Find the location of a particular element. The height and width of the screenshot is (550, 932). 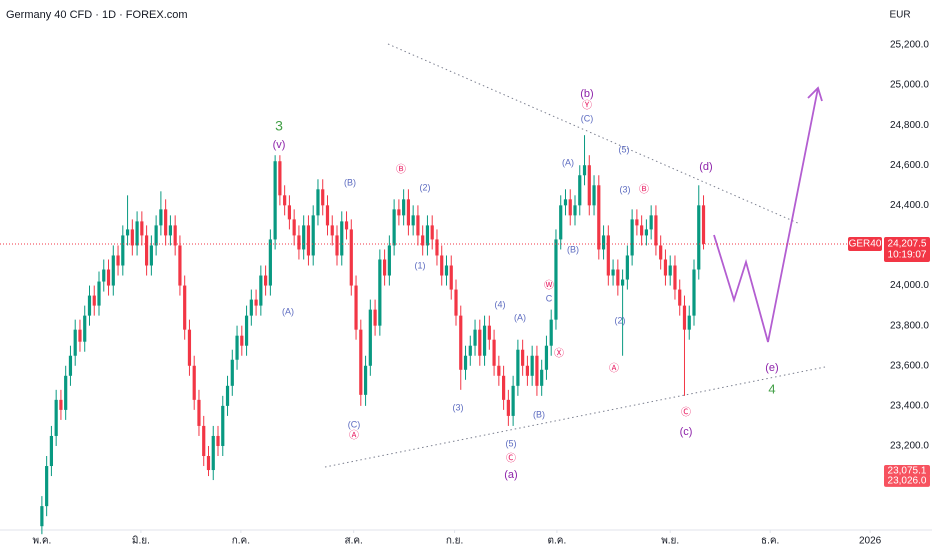

x-tick-label: ก.ย. is located at coordinates (454, 541).